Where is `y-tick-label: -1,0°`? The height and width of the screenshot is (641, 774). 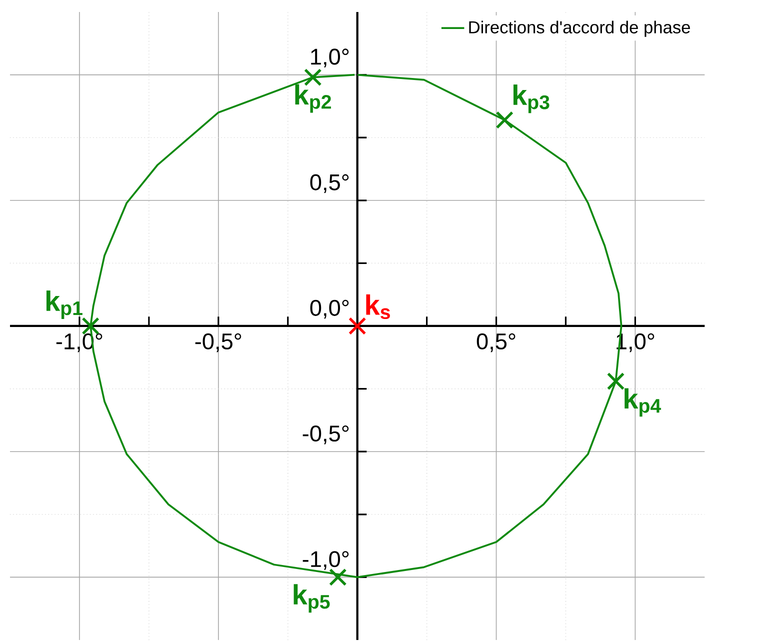
y-tick-label: -1,0° is located at coordinates (325, 560).